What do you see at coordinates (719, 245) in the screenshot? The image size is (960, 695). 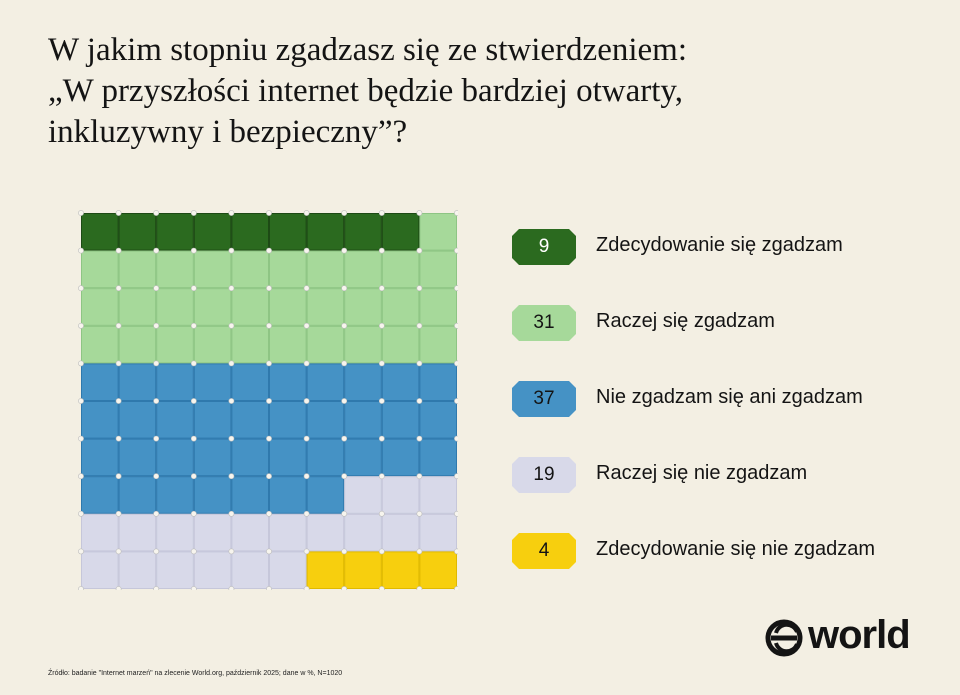 I see `legend-label: Zdecydowanie się zgadzam` at bounding box center [719, 245].